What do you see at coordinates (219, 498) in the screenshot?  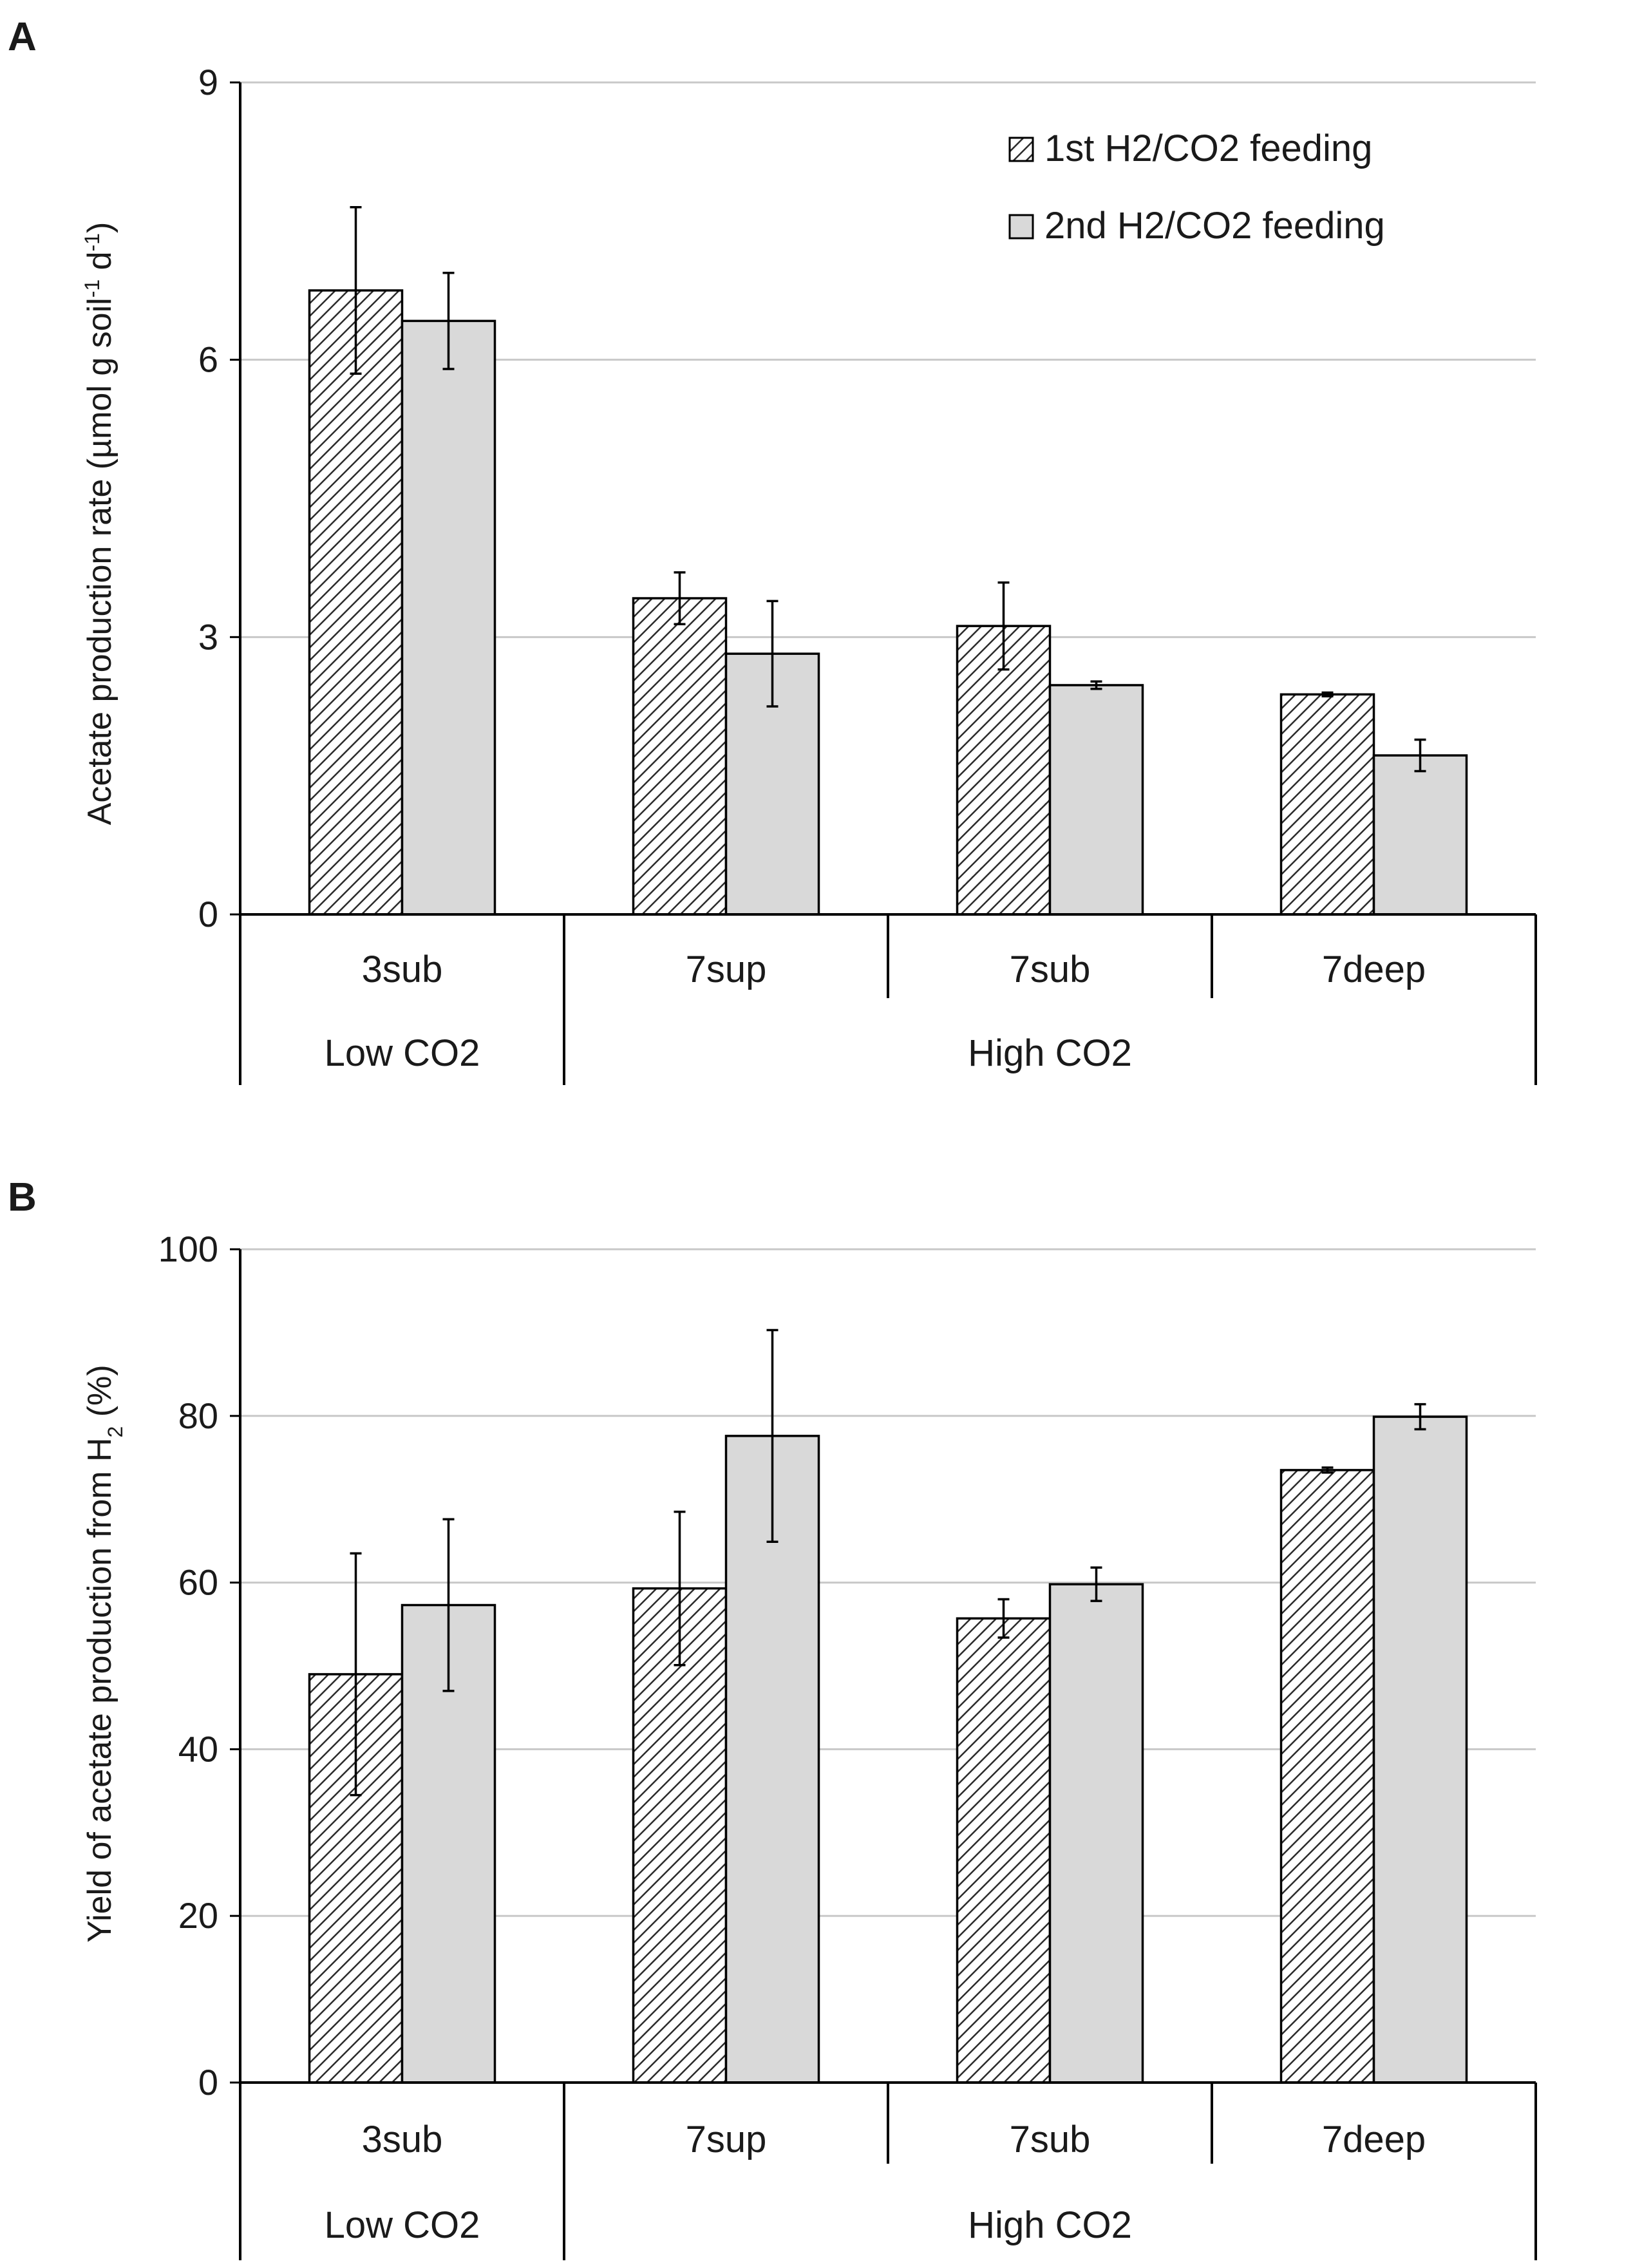 I see `y-ticks-a: 0 3 6 9` at bounding box center [219, 498].